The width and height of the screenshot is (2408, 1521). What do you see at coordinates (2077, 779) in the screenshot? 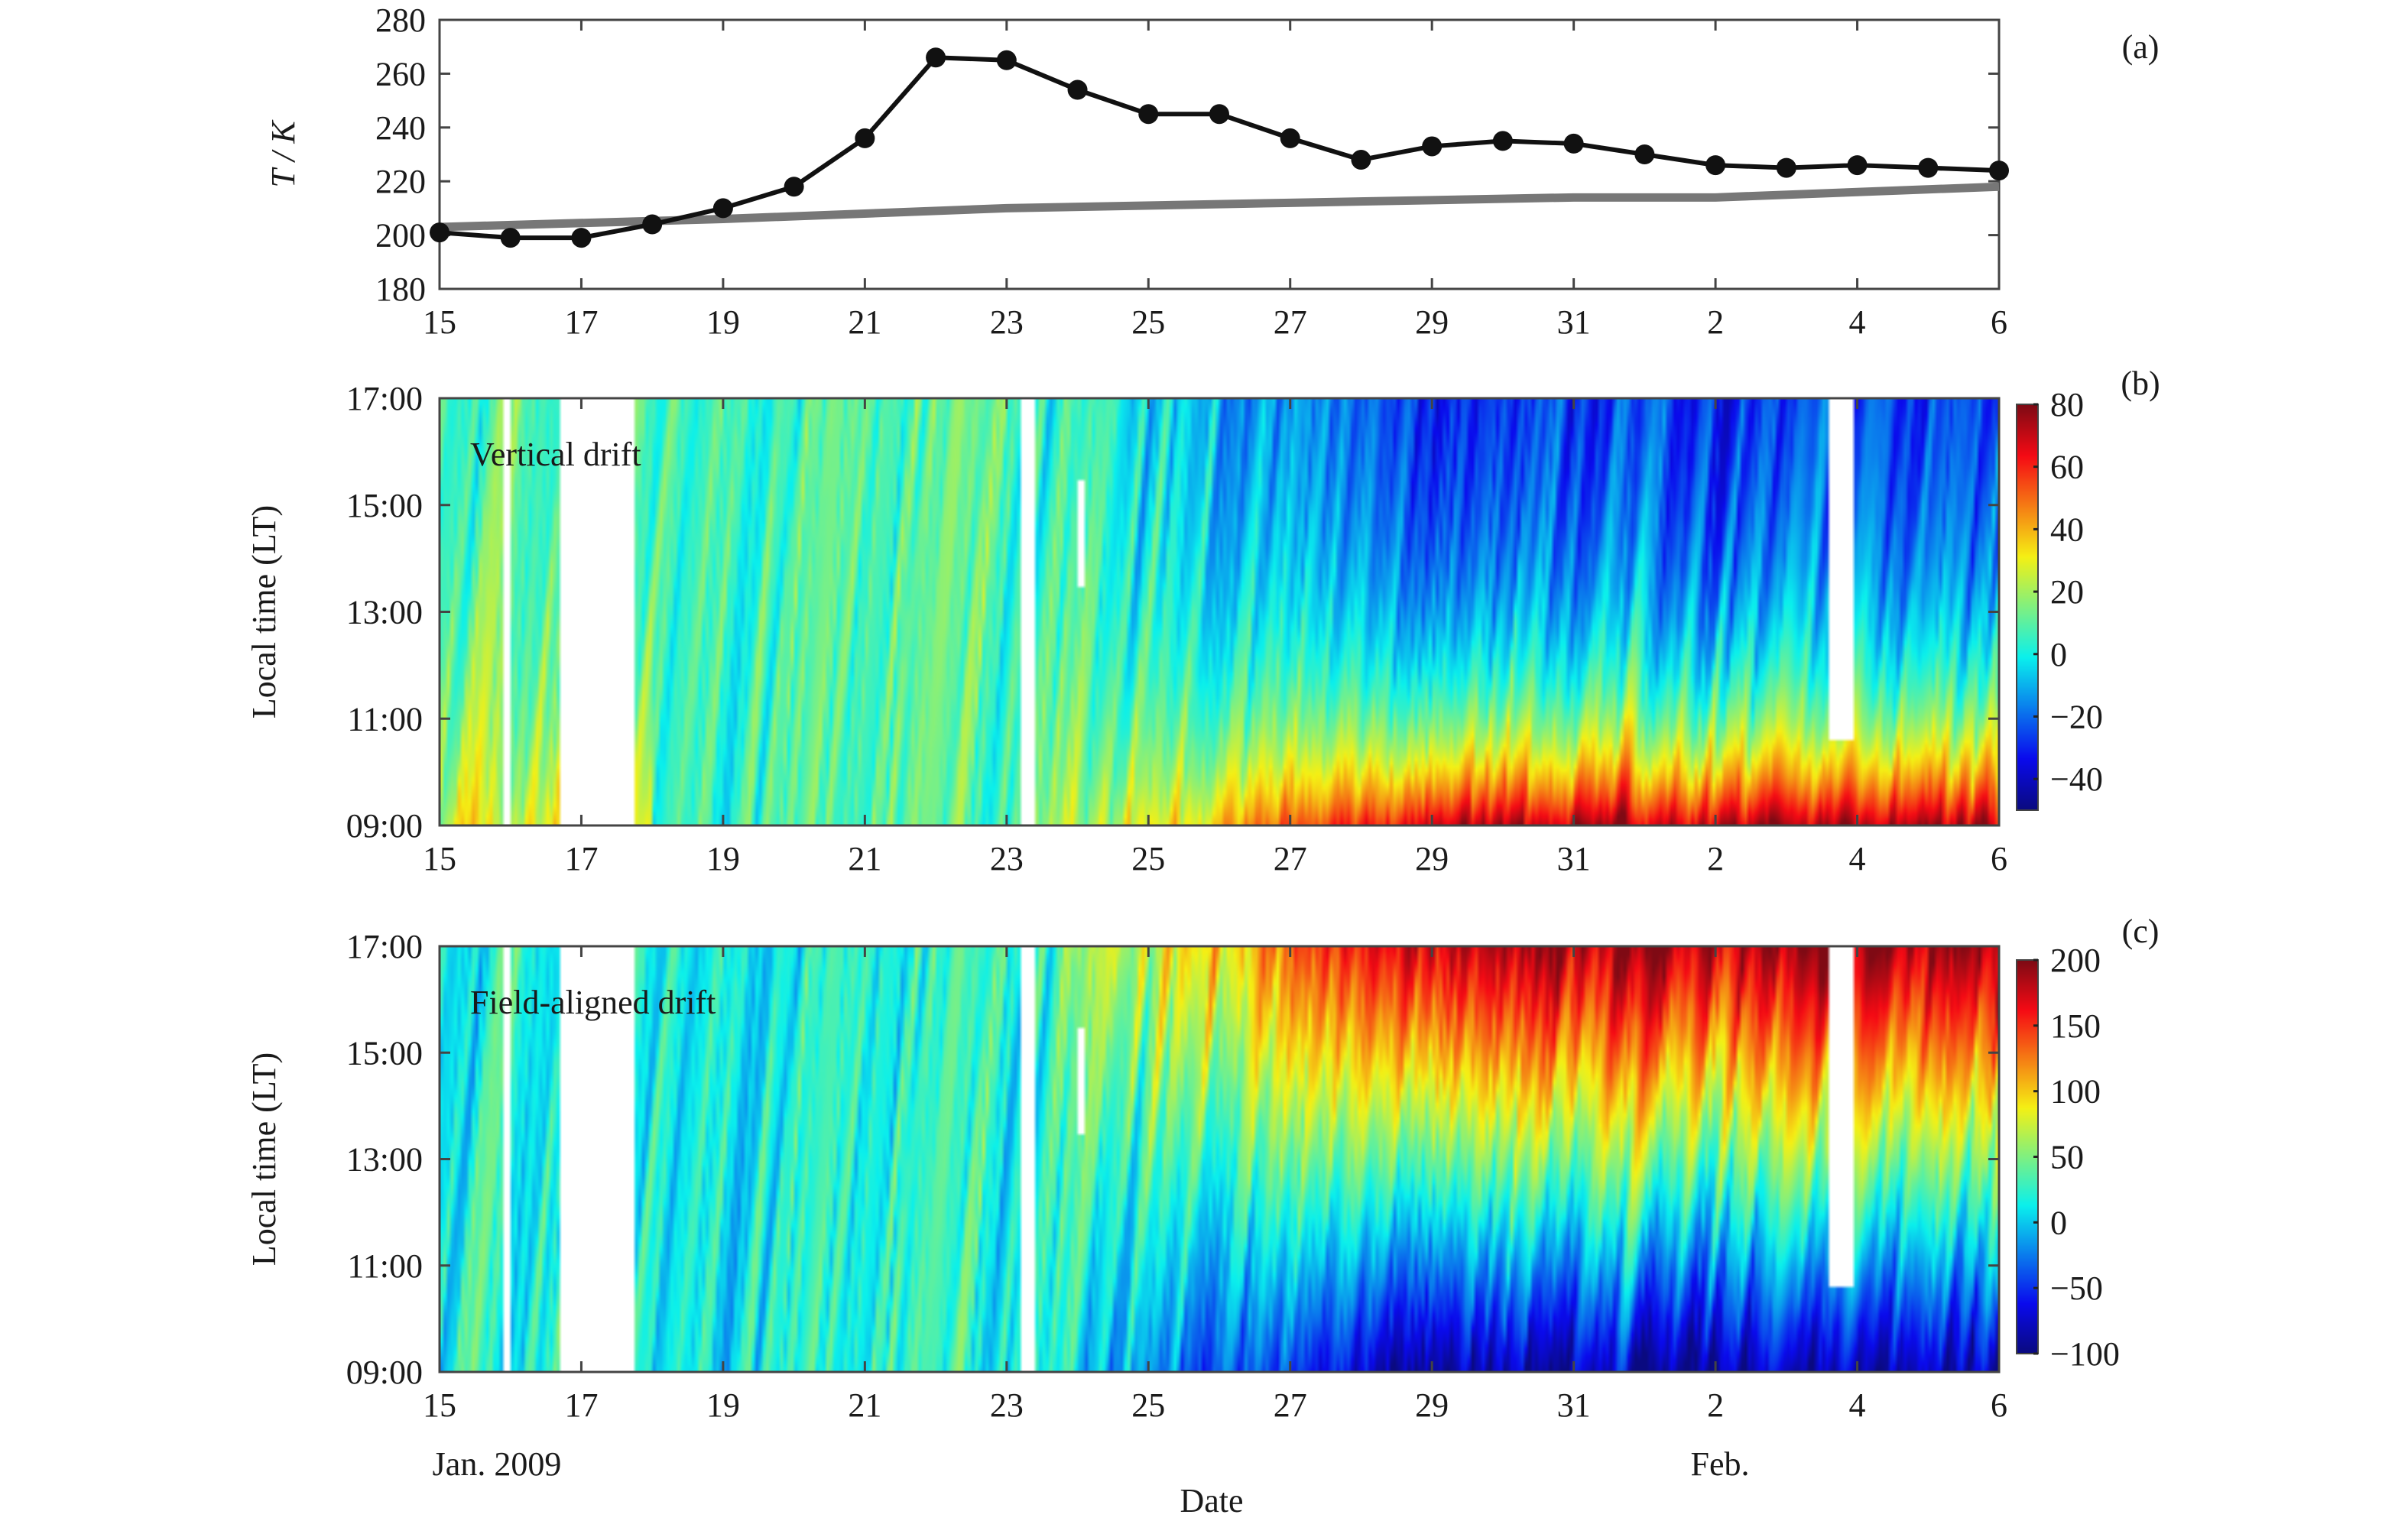
I see `colorbar-tick-label: −40` at bounding box center [2077, 779].